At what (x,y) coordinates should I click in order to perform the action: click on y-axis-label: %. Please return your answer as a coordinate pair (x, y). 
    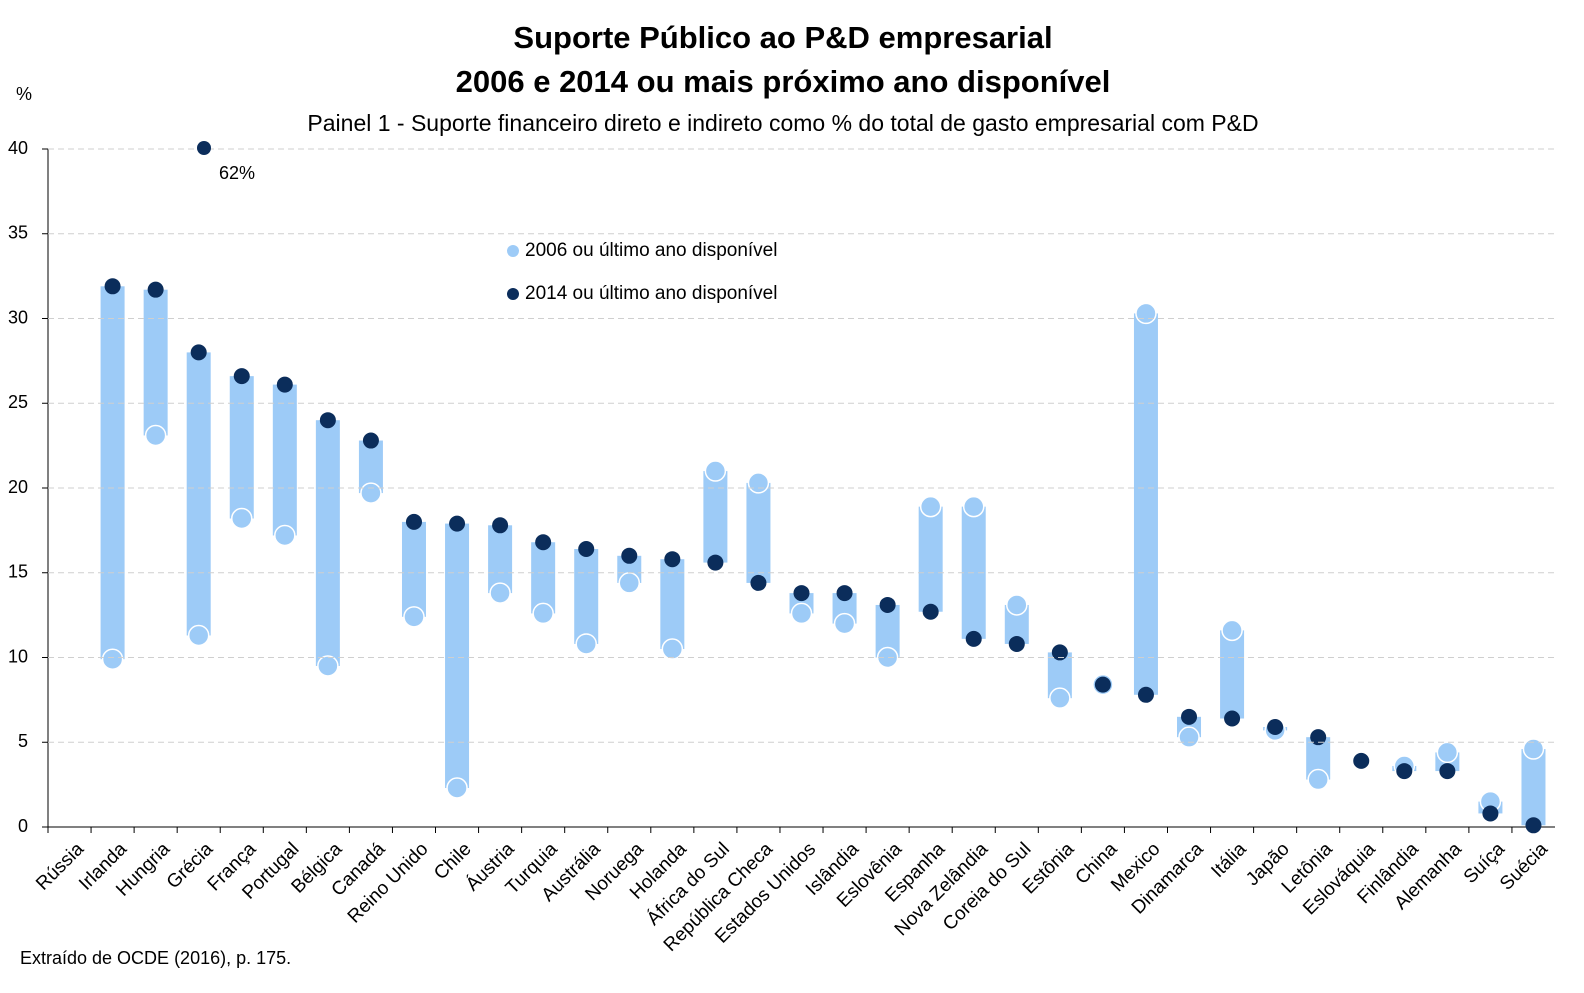
    Looking at the image, I should click on (24, 94).